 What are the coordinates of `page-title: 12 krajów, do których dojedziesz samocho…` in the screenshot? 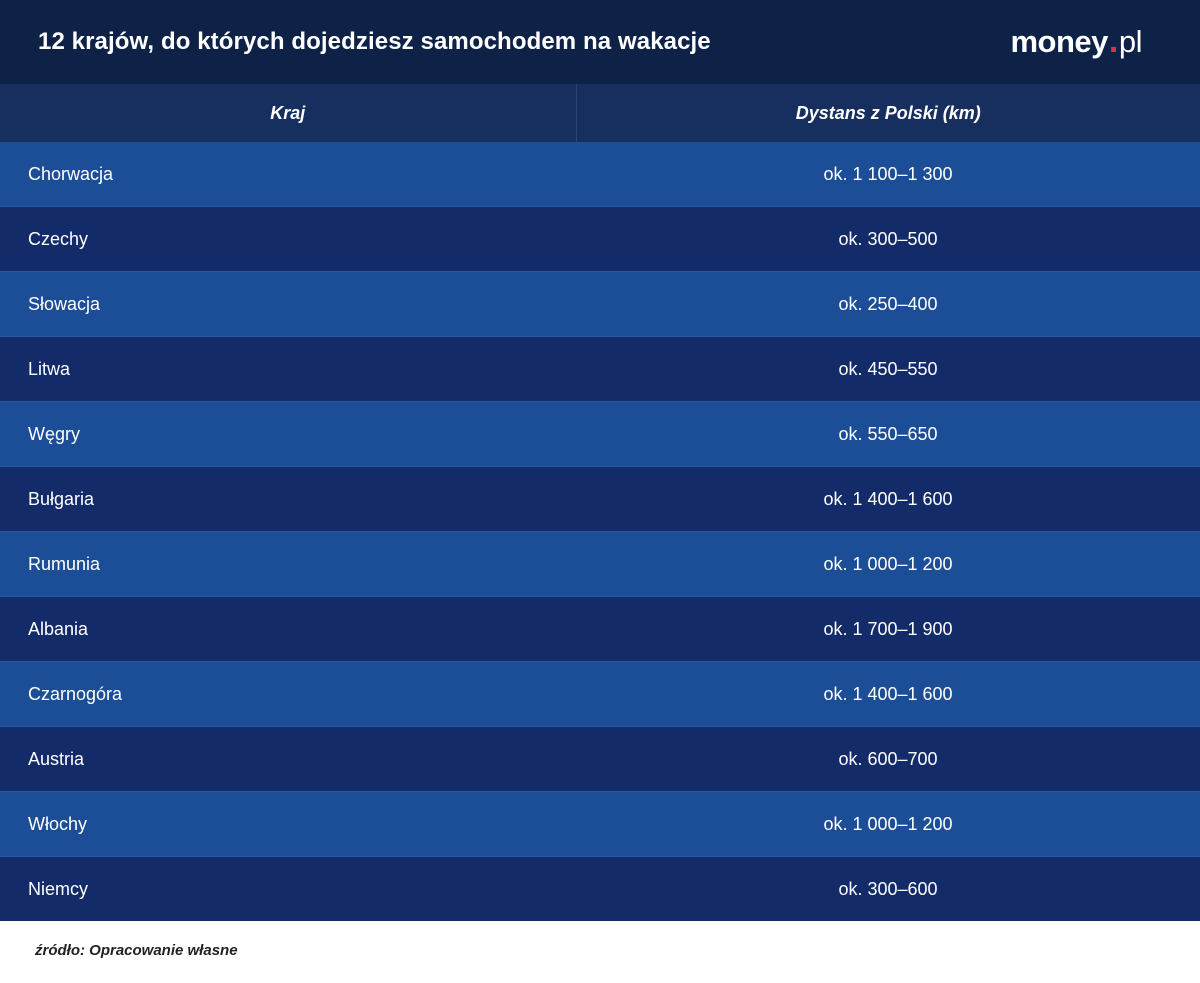 It's located at (374, 41).